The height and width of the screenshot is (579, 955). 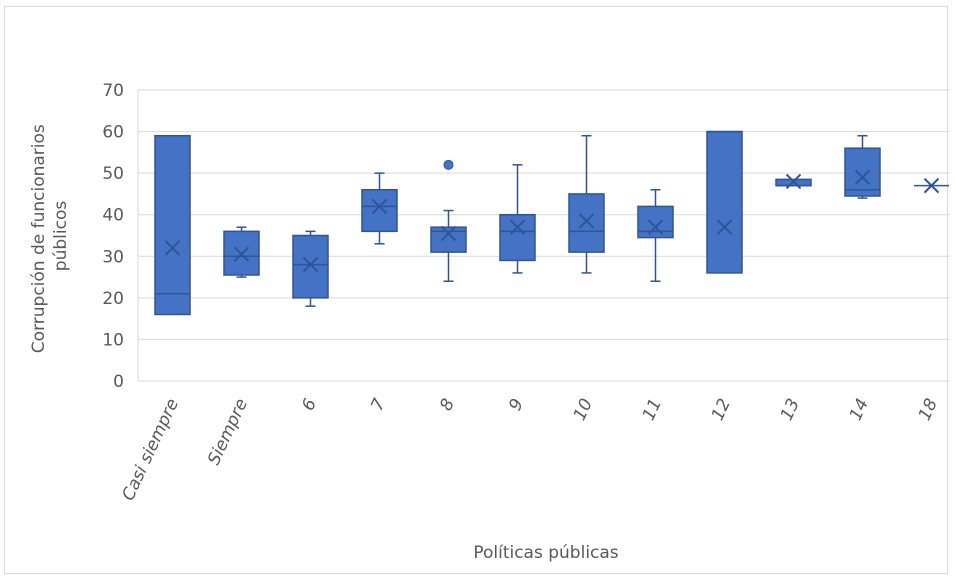 What do you see at coordinates (113, 174) in the screenshot?
I see `y-tick-label: 50` at bounding box center [113, 174].